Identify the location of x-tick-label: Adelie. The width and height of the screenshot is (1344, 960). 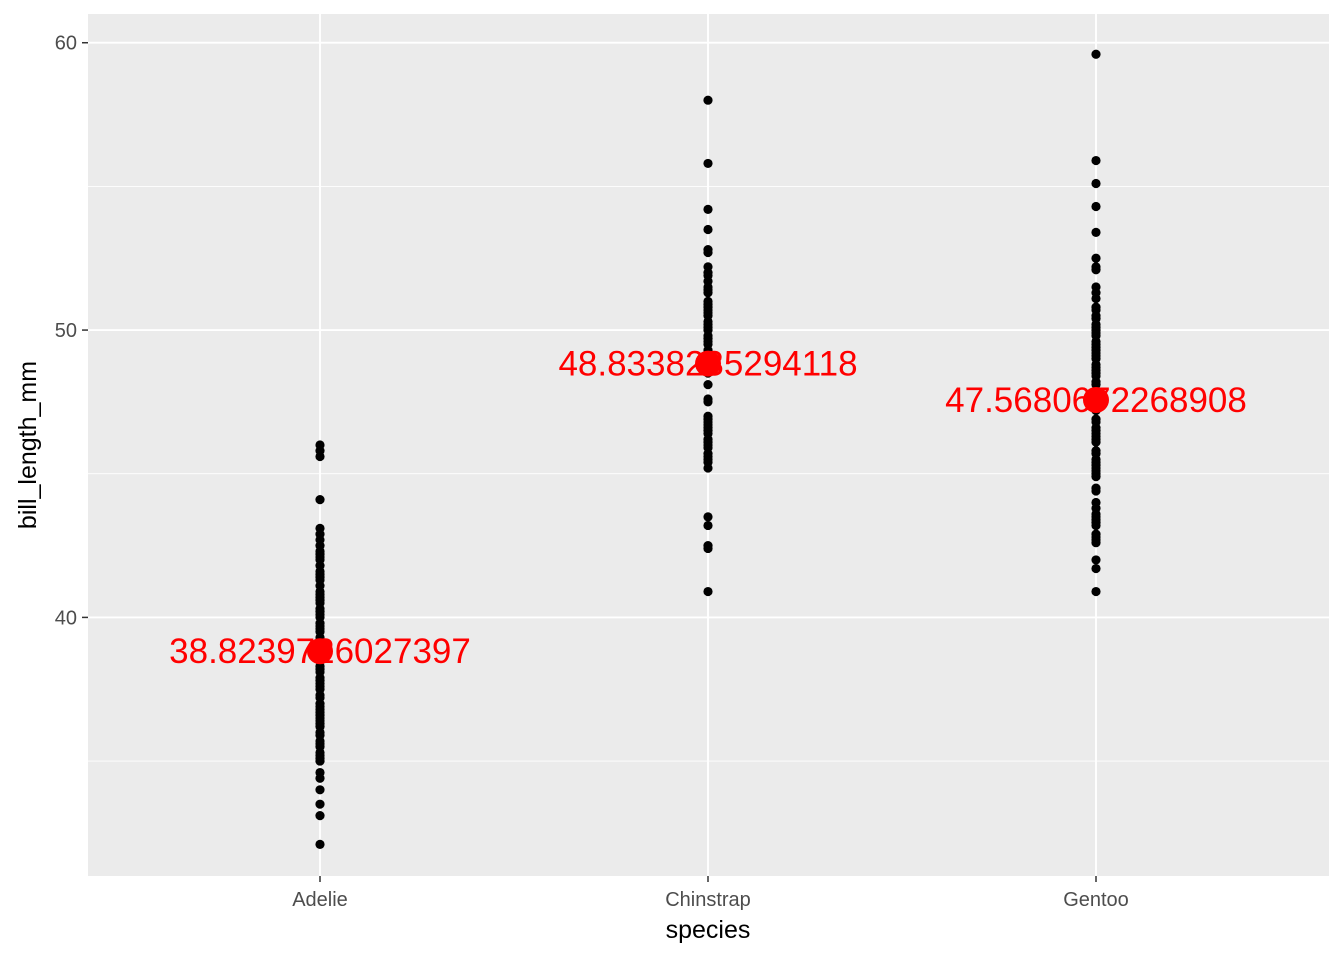
(320, 900).